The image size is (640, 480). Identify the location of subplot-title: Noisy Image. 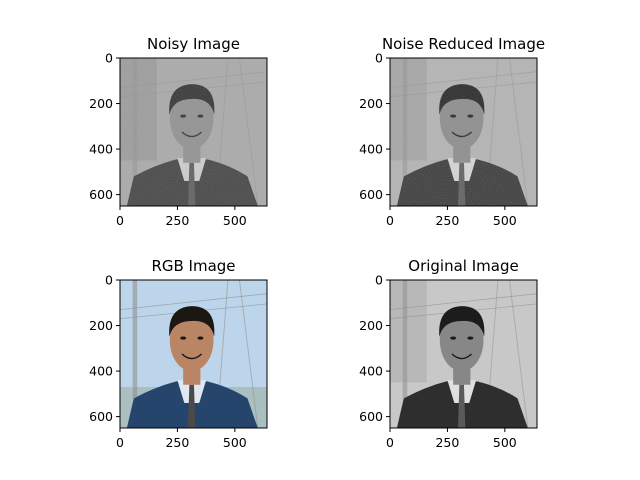
(193, 44).